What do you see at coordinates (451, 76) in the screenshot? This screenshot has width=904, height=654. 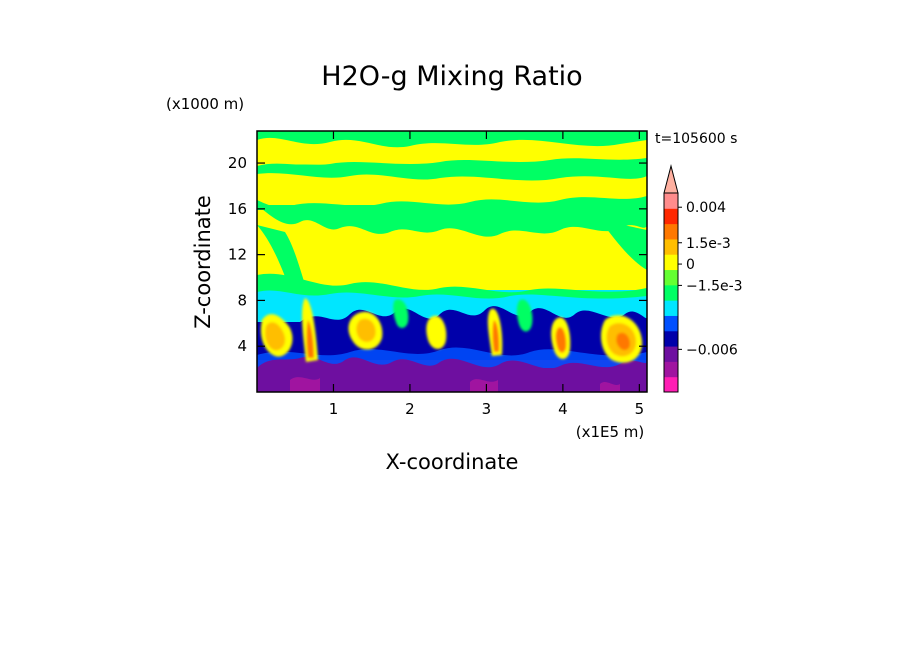 I see `chart-title: H2O-g Mixing Ratio` at bounding box center [451, 76].